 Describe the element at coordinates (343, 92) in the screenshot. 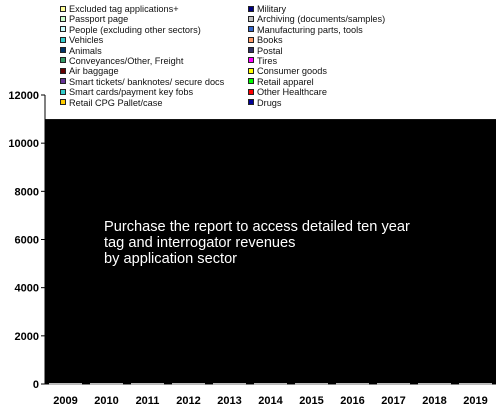

I see `legend-item: Other Healthcare` at that location.